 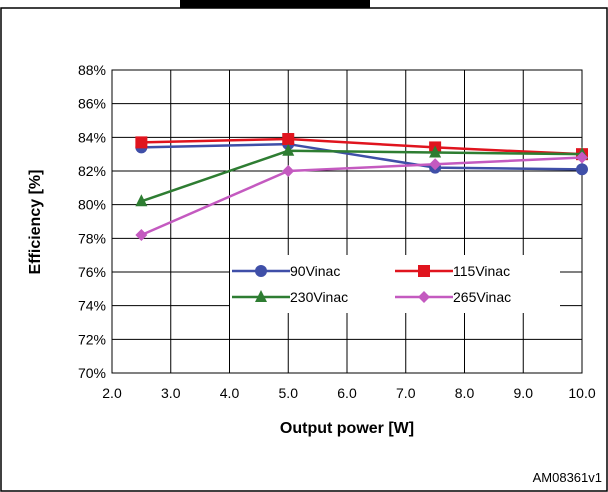 What do you see at coordinates (581, 393) in the screenshot?
I see `x-tick-label: 10.0` at bounding box center [581, 393].